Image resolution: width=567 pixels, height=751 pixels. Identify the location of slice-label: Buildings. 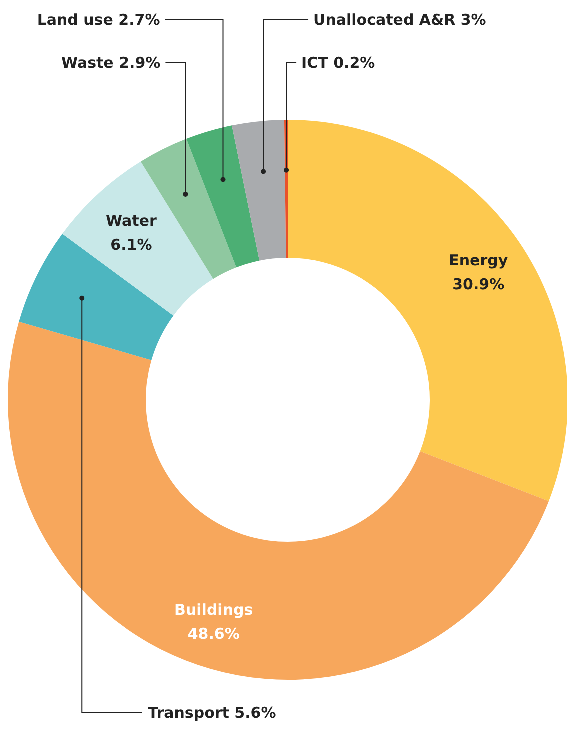
(214, 609).